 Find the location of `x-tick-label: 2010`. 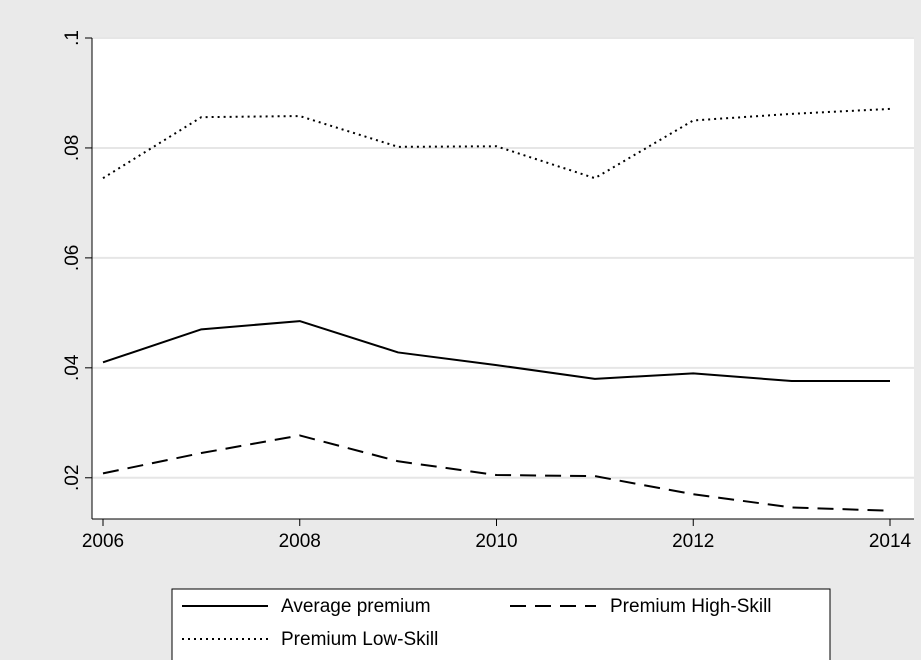

x-tick-label: 2010 is located at coordinates (496, 541).